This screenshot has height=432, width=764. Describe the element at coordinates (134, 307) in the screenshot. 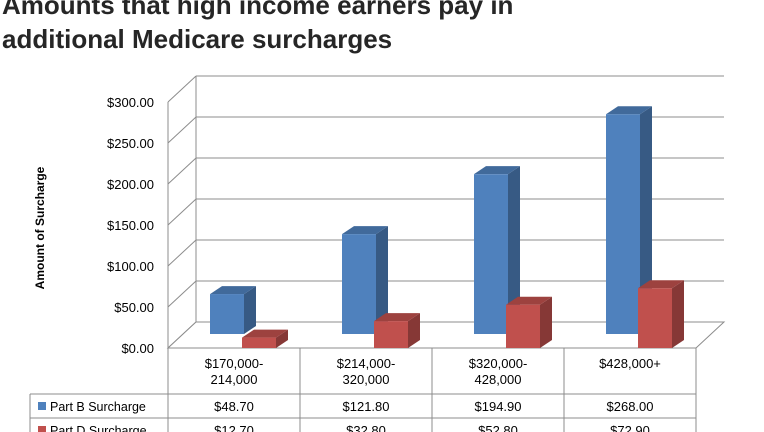

I see `y-tick-label: $50.00` at that location.